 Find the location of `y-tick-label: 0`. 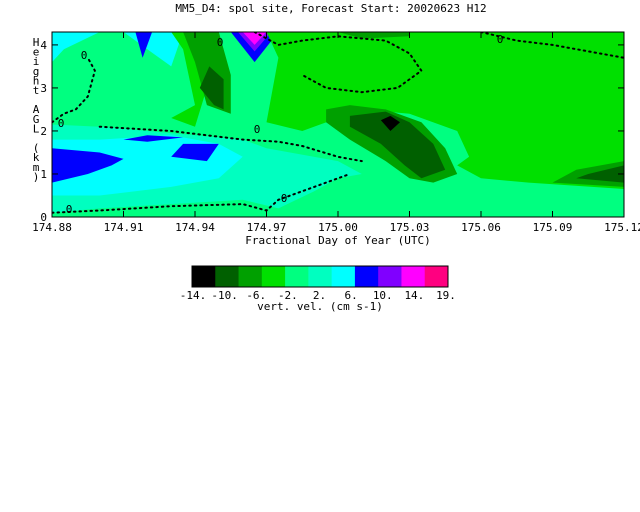

y-tick-label: 0 is located at coordinates (43, 217).